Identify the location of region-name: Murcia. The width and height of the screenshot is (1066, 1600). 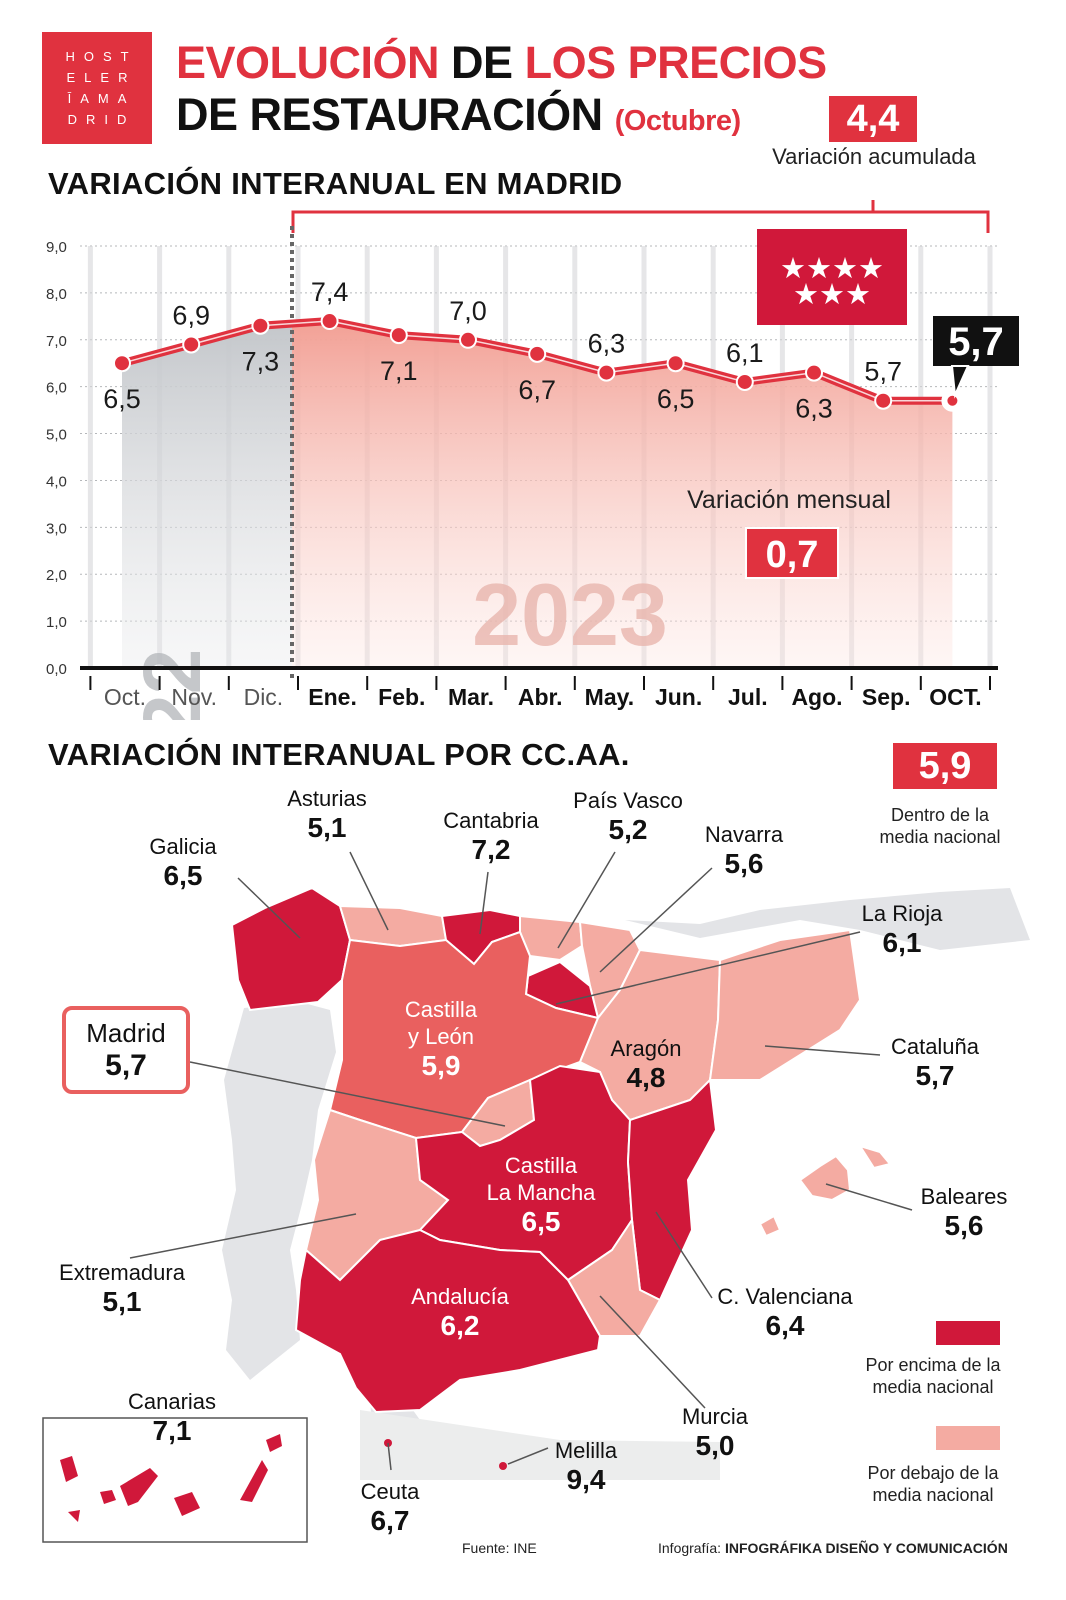
(714, 1416).